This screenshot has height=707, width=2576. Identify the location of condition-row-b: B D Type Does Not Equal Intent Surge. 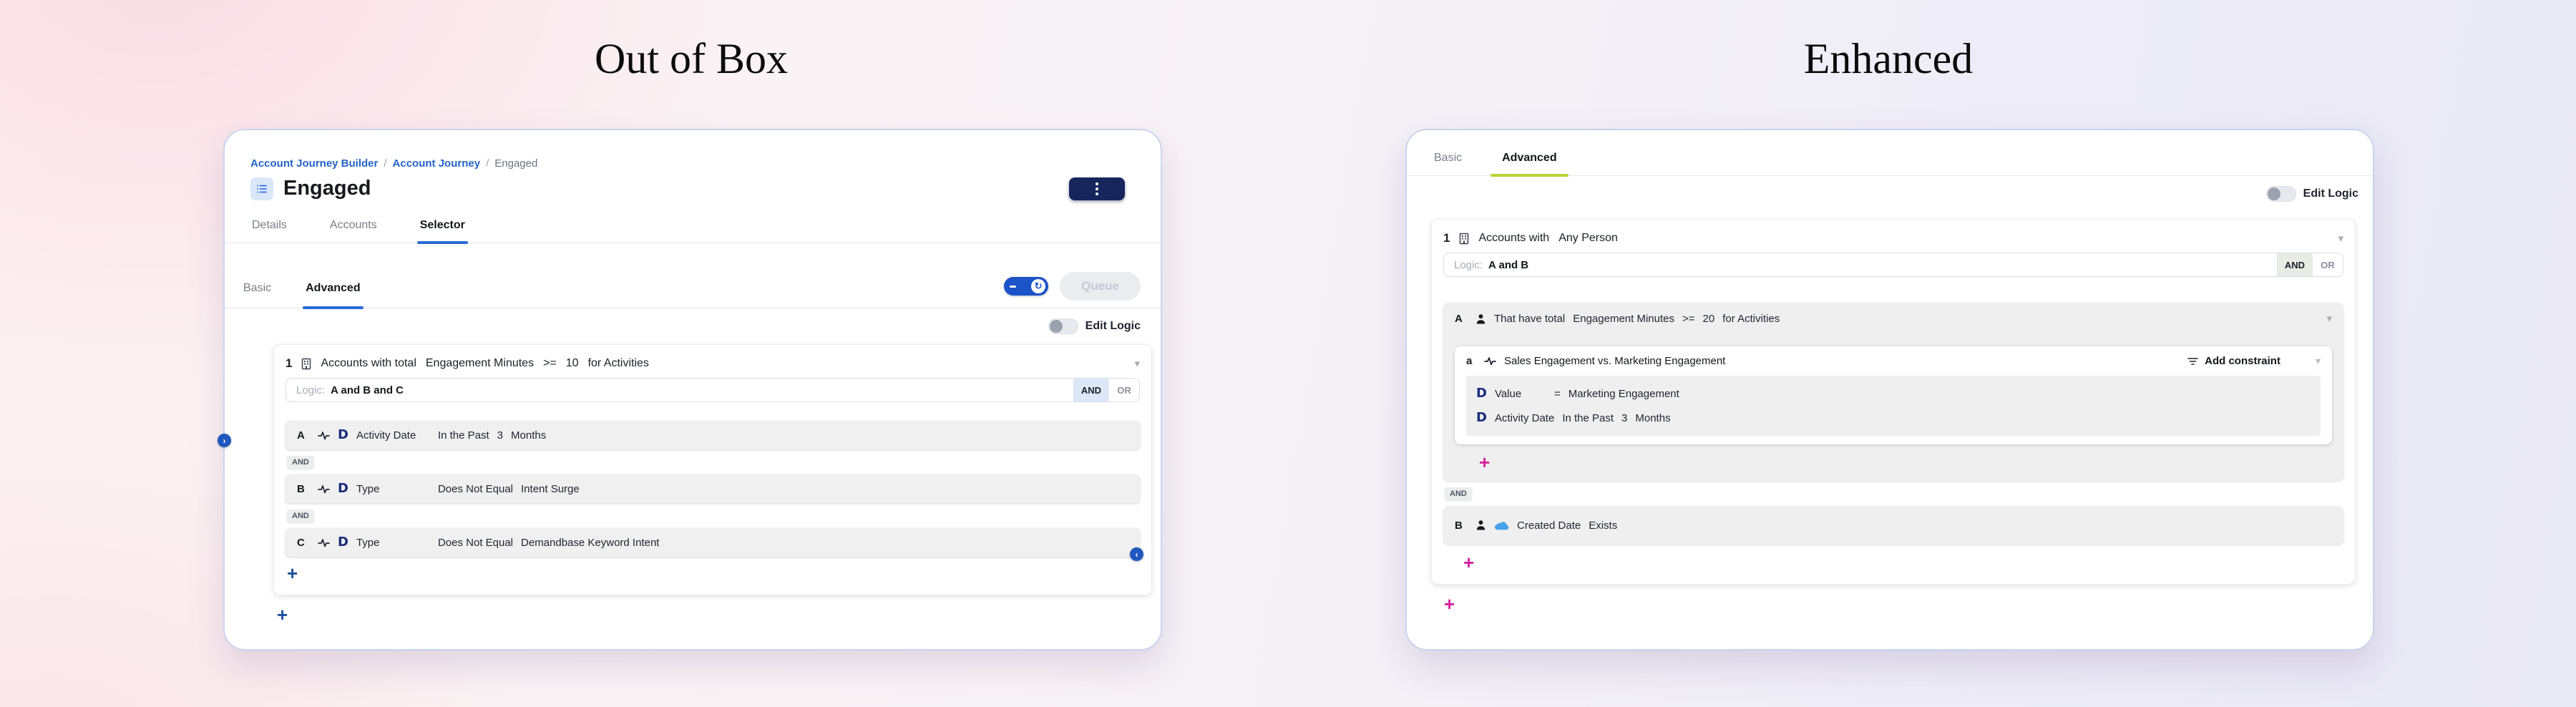
(713, 488).